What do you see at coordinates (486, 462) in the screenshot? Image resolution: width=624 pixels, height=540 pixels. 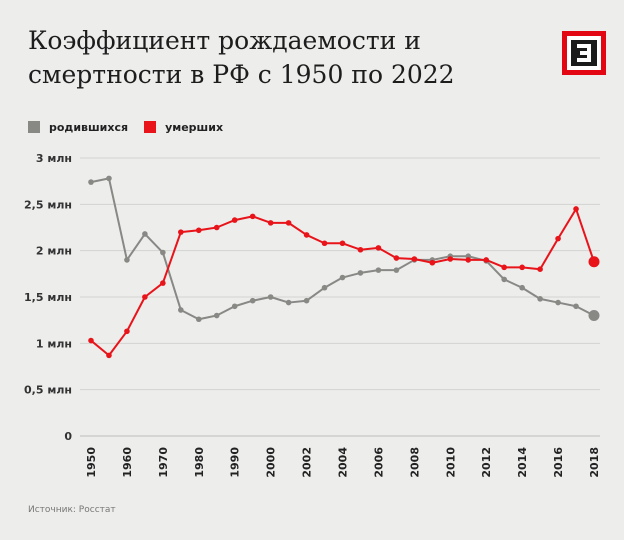 I see `x-tick-label: 2012` at bounding box center [486, 462].